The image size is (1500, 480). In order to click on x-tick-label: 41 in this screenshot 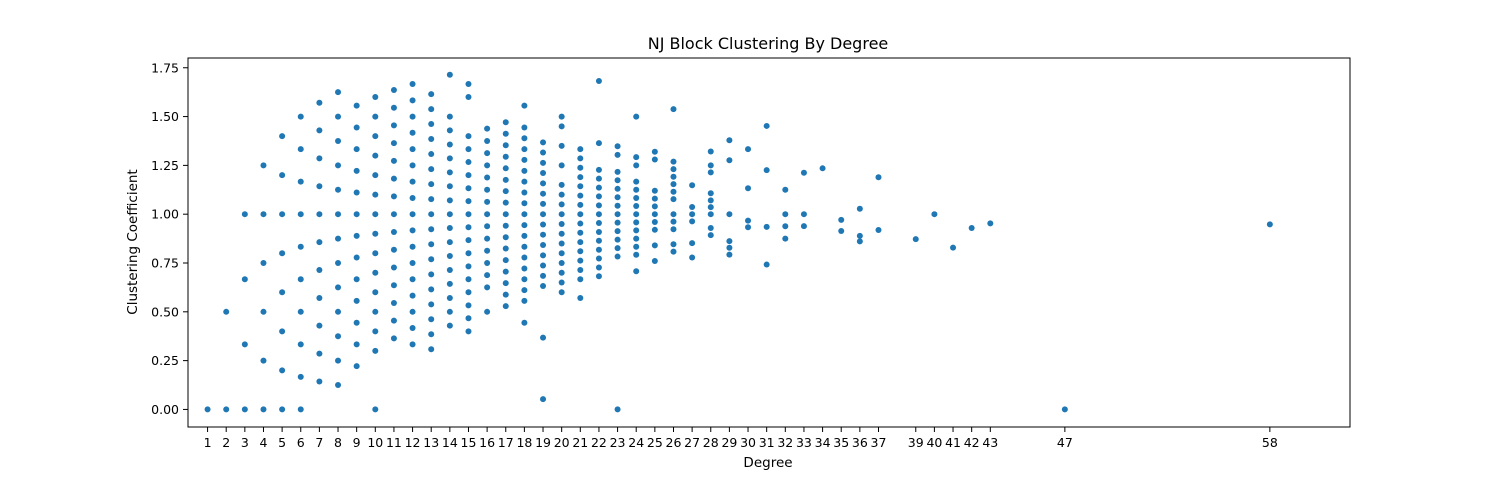, I will do `click(953, 442)`.